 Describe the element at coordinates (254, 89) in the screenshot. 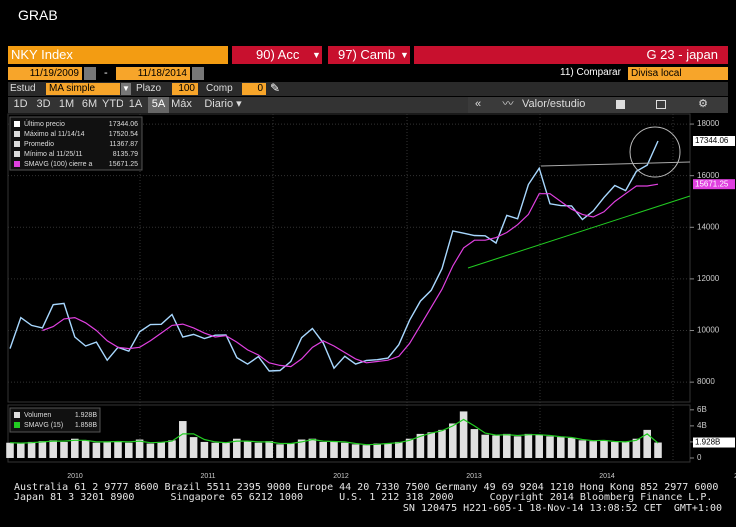

I see `comp-field: 0` at that location.